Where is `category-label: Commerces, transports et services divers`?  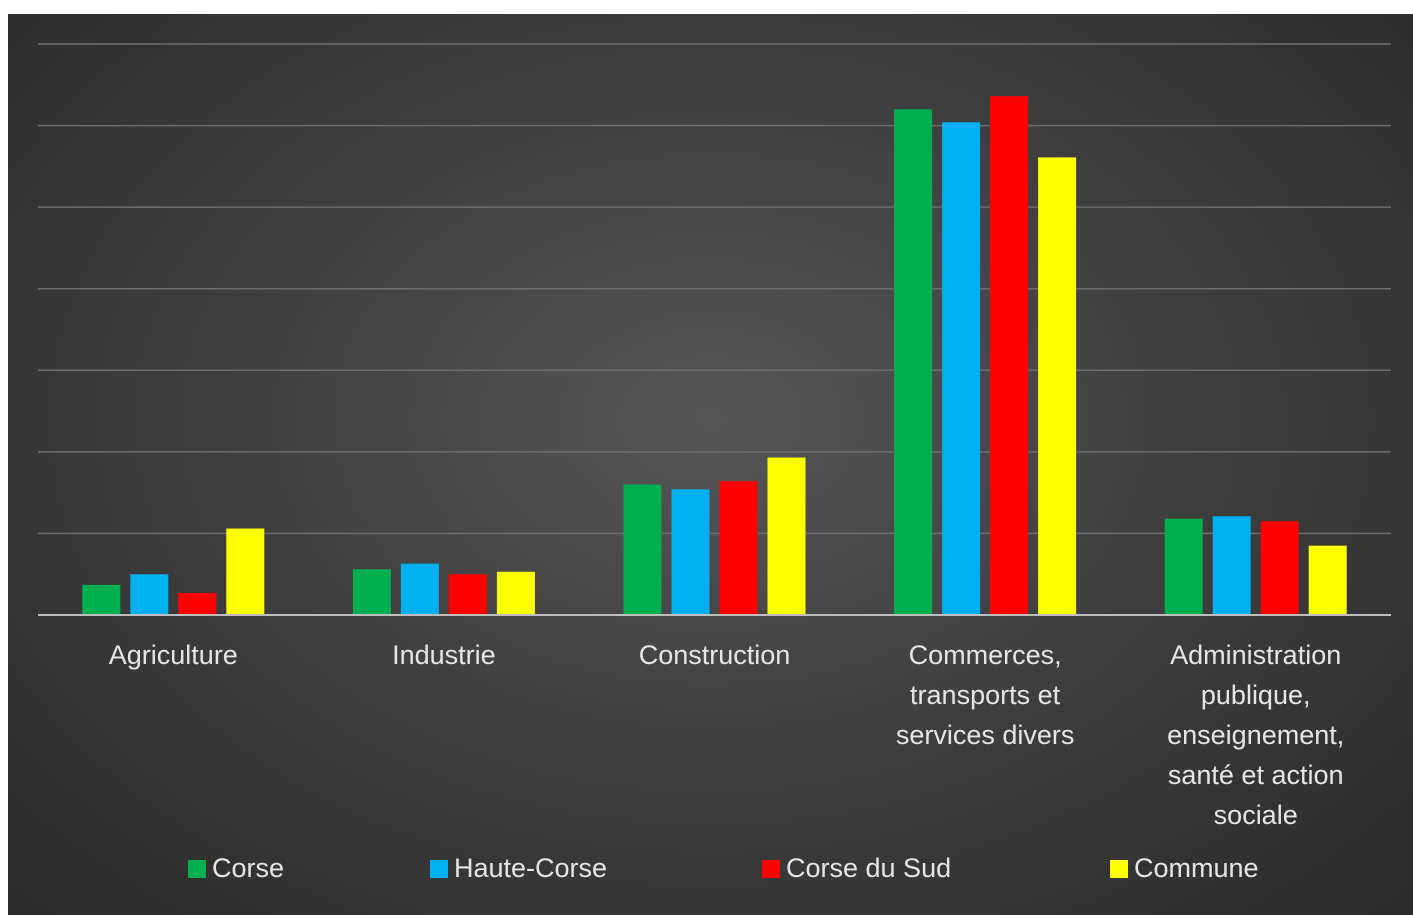 category-label: Commerces, transports et services divers is located at coordinates (985, 695).